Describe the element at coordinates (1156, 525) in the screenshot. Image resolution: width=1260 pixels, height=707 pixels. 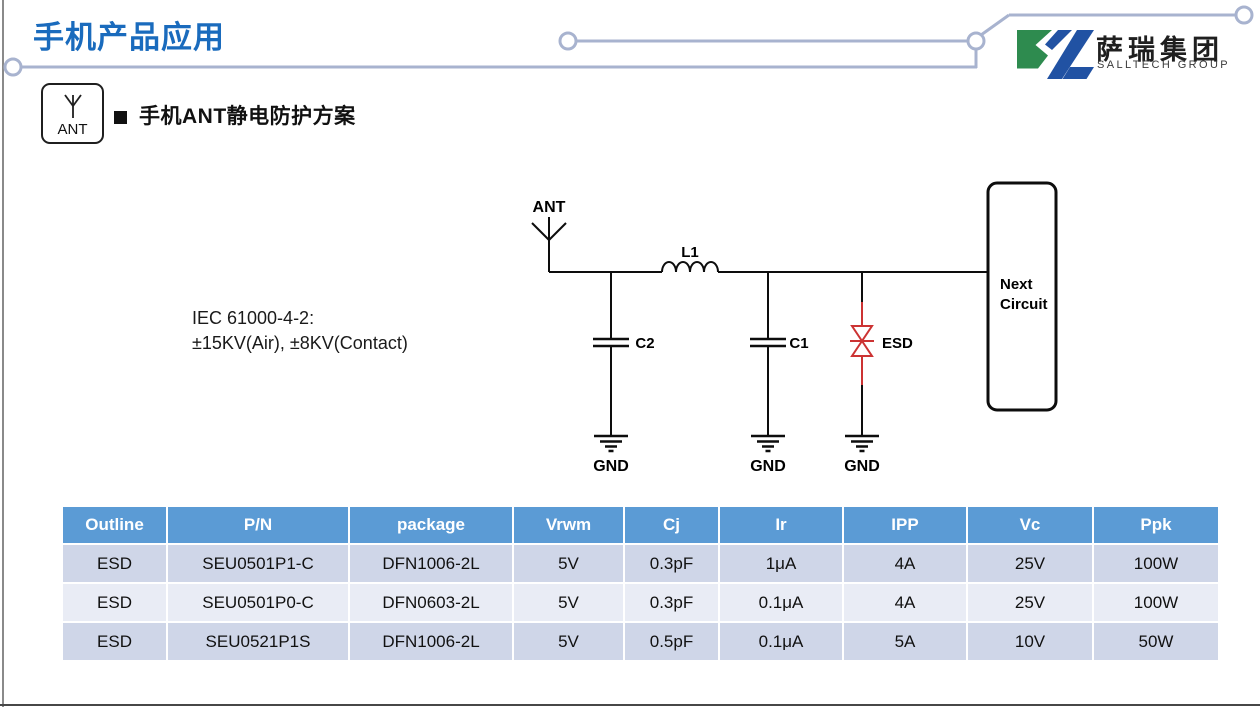
I see `column-header: Ppk` at that location.